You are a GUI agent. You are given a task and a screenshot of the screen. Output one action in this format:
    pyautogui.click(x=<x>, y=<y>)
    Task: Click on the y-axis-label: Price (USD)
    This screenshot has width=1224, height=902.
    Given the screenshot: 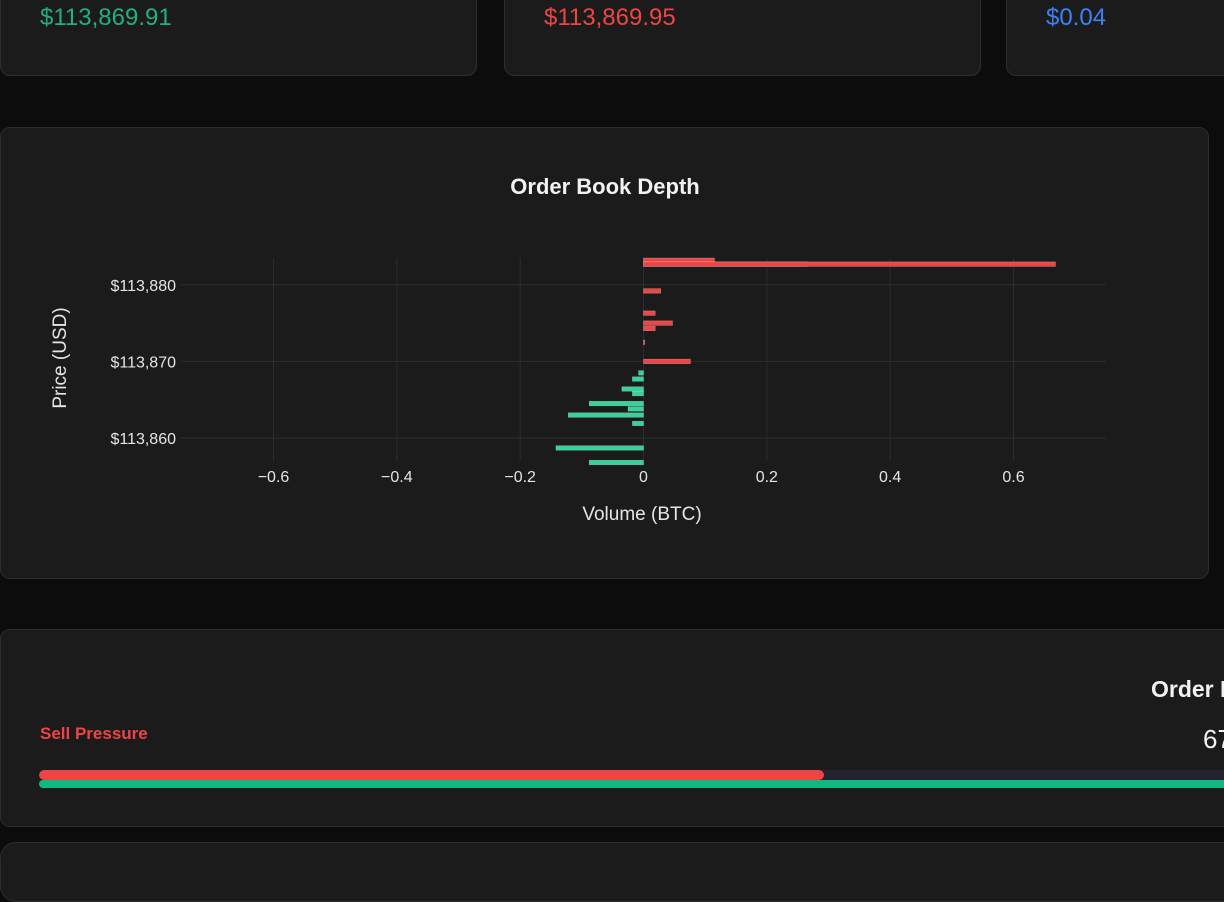 What is the action you would take?
    pyautogui.click(x=60, y=357)
    